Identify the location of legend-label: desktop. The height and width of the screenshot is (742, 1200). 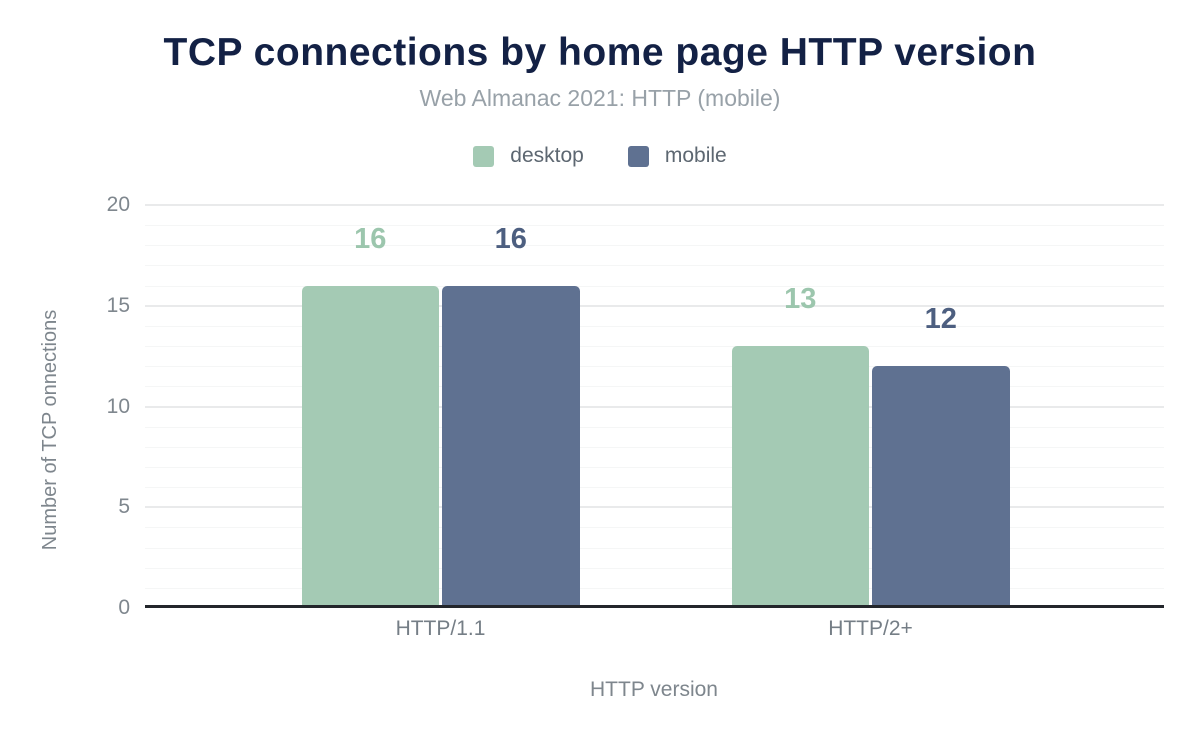
(547, 155).